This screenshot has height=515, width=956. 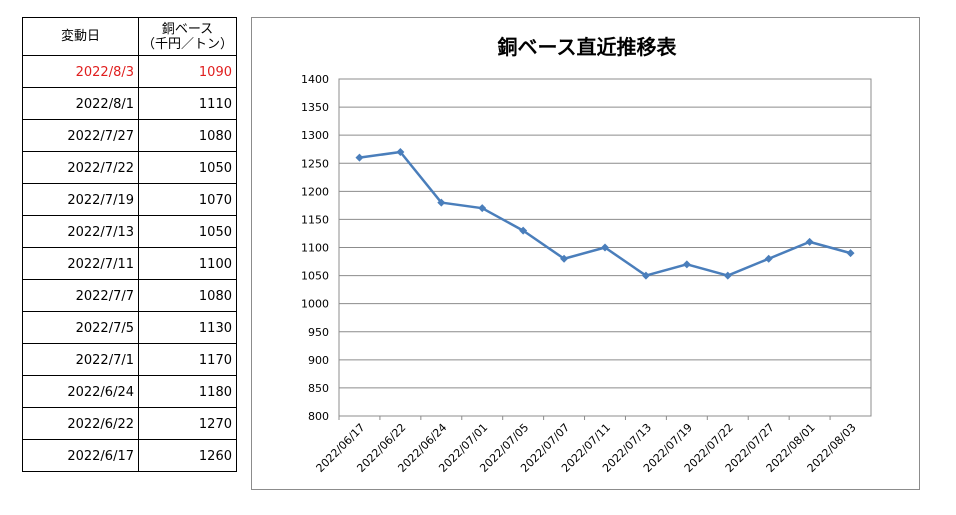 I want to click on row-date: 2022/6/17, so click(x=80, y=455).